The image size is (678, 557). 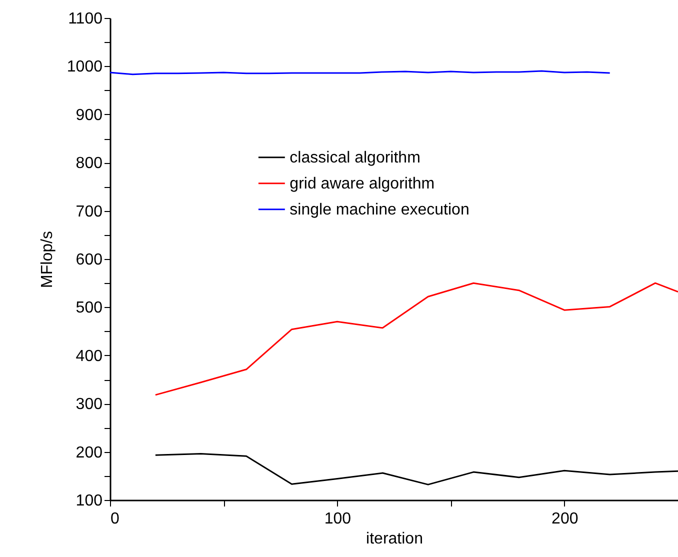 What do you see at coordinates (362, 183) in the screenshot?
I see `legend-label: grid aware algorithm` at bounding box center [362, 183].